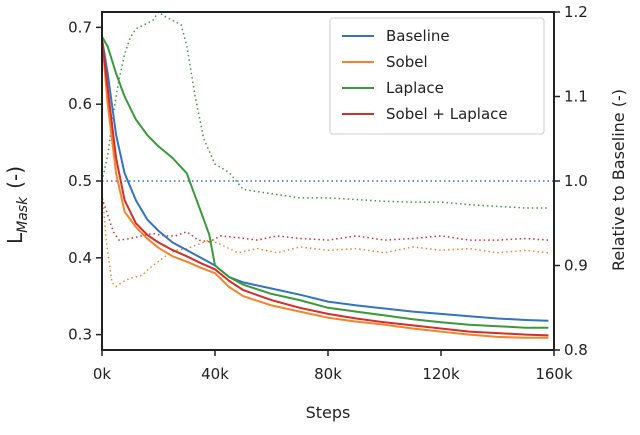 This screenshot has width=640, height=435. What do you see at coordinates (15, 177) in the screenshot?
I see `left-y-axis-title-unit: (-)` at bounding box center [15, 177].